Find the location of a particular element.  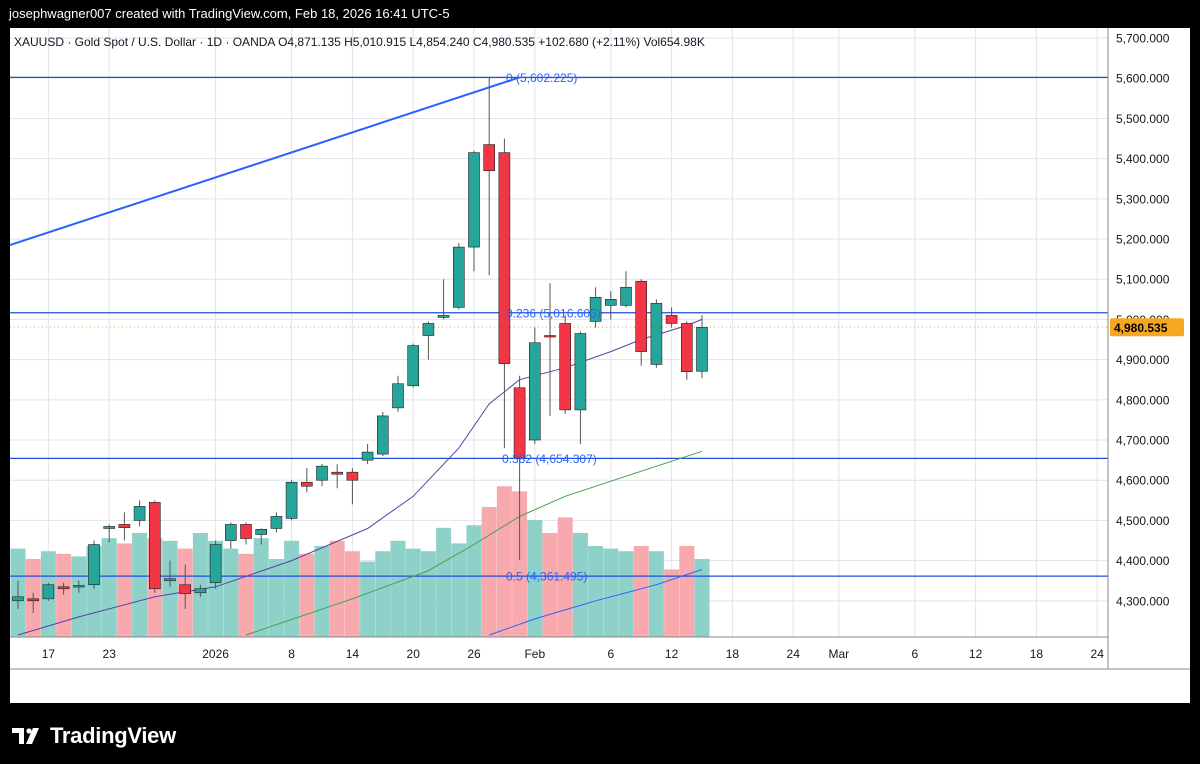

price-tick-label: 4,800.000 is located at coordinates (1143, 400).